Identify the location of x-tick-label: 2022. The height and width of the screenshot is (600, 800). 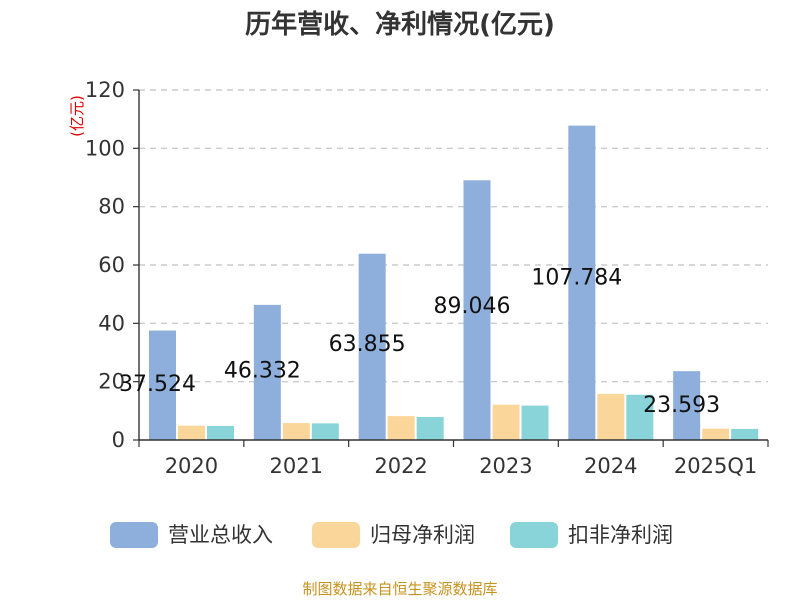
(400, 466).